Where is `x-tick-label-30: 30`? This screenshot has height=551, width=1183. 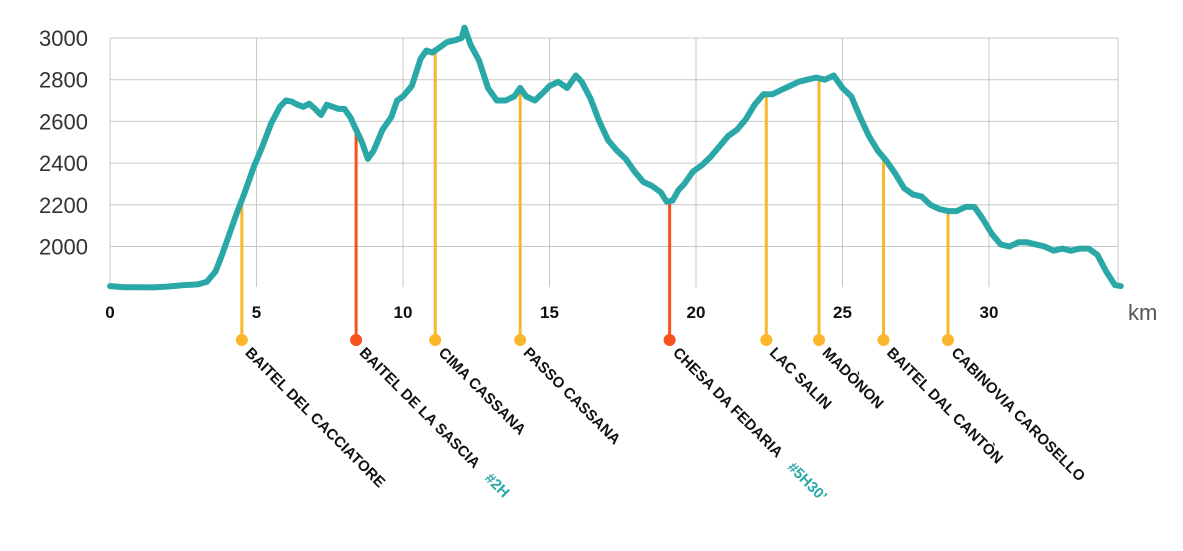 x-tick-label-30: 30 is located at coordinates (989, 312).